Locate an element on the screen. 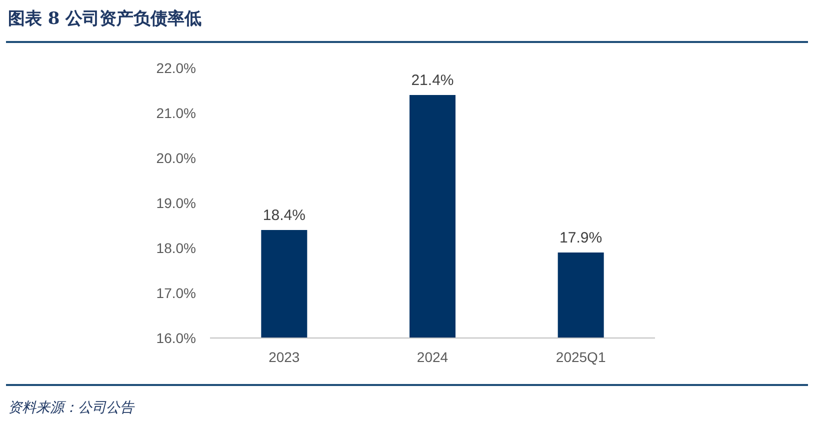 The height and width of the screenshot is (422, 814). text: 资料来源：公司公告 is located at coordinates (71, 408).